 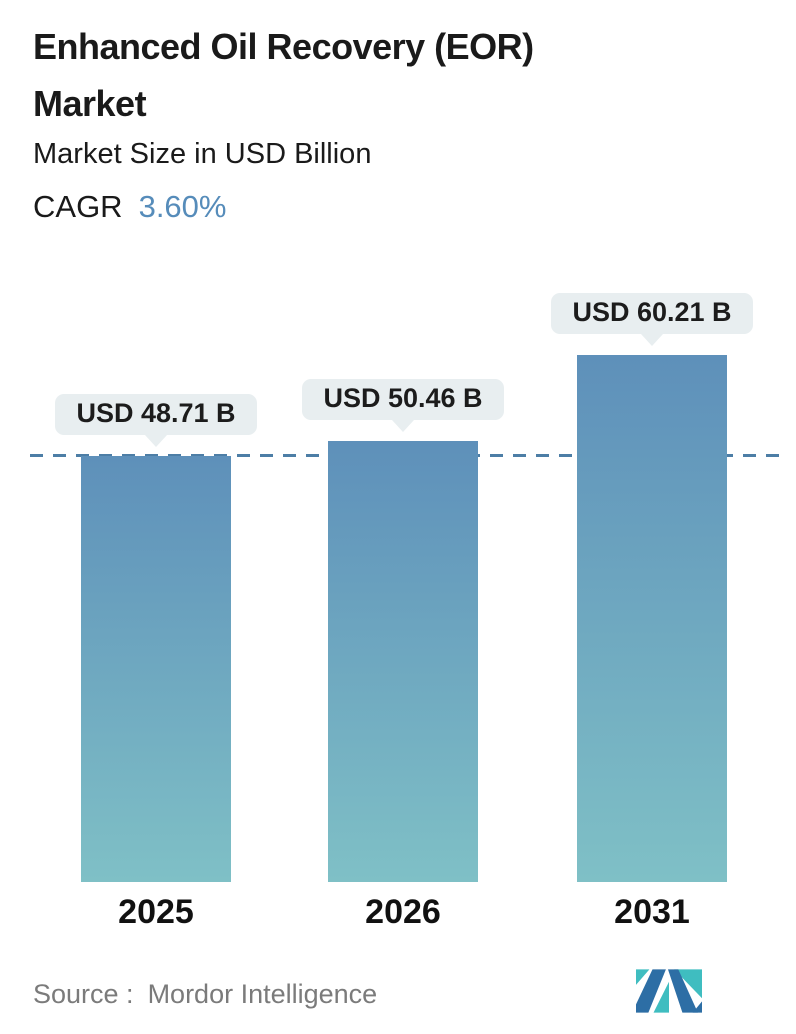 What do you see at coordinates (283, 46) in the screenshot?
I see `title-line-1: Enhanced Oil Recovery (EOR)` at bounding box center [283, 46].